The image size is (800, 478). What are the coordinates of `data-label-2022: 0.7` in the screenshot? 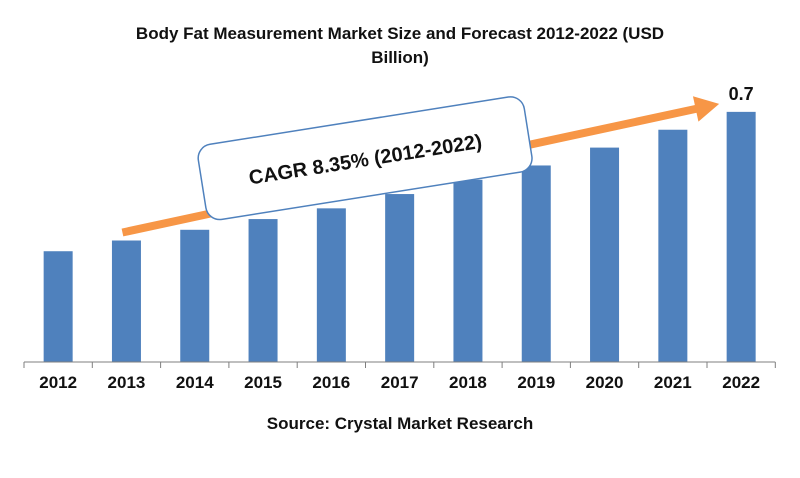 It's located at (741, 94).